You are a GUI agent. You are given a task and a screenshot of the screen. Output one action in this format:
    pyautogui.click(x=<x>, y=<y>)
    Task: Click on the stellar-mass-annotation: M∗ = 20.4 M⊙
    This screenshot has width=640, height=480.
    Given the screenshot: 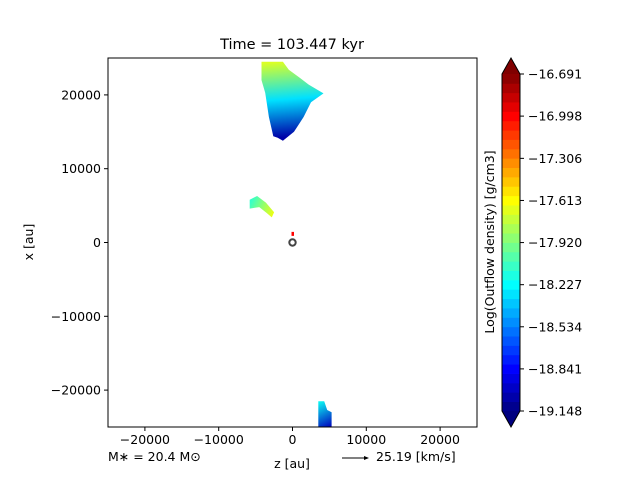 What is the action you would take?
    pyautogui.click(x=154, y=456)
    